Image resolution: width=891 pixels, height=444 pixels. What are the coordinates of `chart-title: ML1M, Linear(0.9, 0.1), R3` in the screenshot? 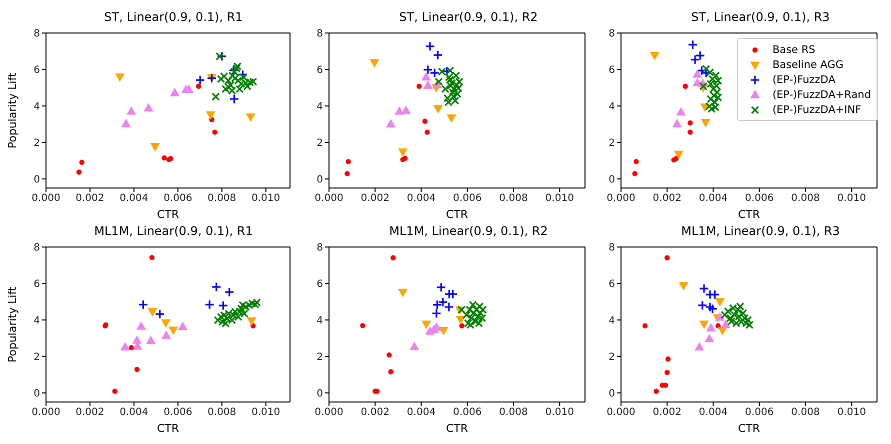 It's located at (760, 231).